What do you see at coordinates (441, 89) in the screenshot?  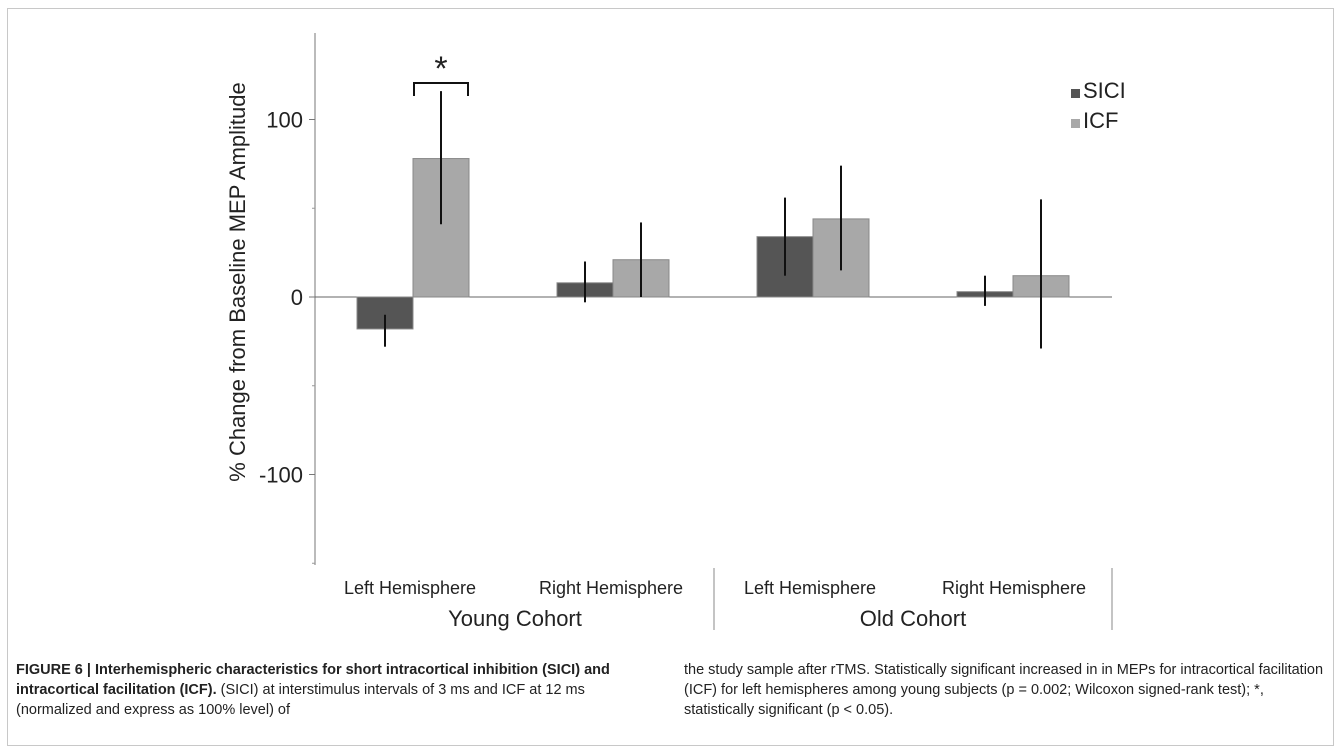 I see `significance-bracket` at bounding box center [441, 89].